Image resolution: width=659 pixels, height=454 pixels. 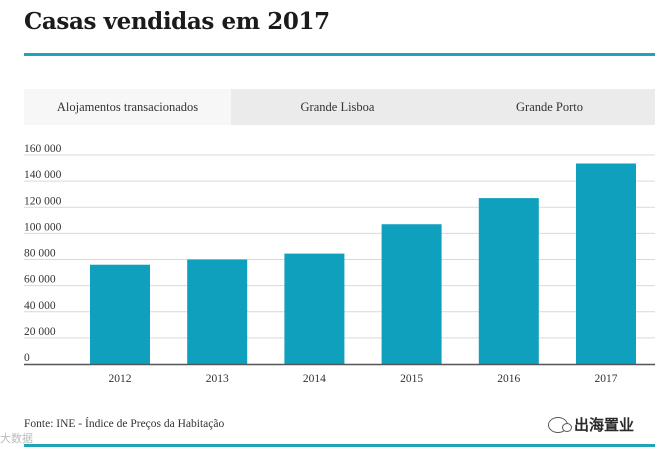 What do you see at coordinates (40, 254) in the screenshot?
I see `y-tick-label: 80 000` at bounding box center [40, 254].